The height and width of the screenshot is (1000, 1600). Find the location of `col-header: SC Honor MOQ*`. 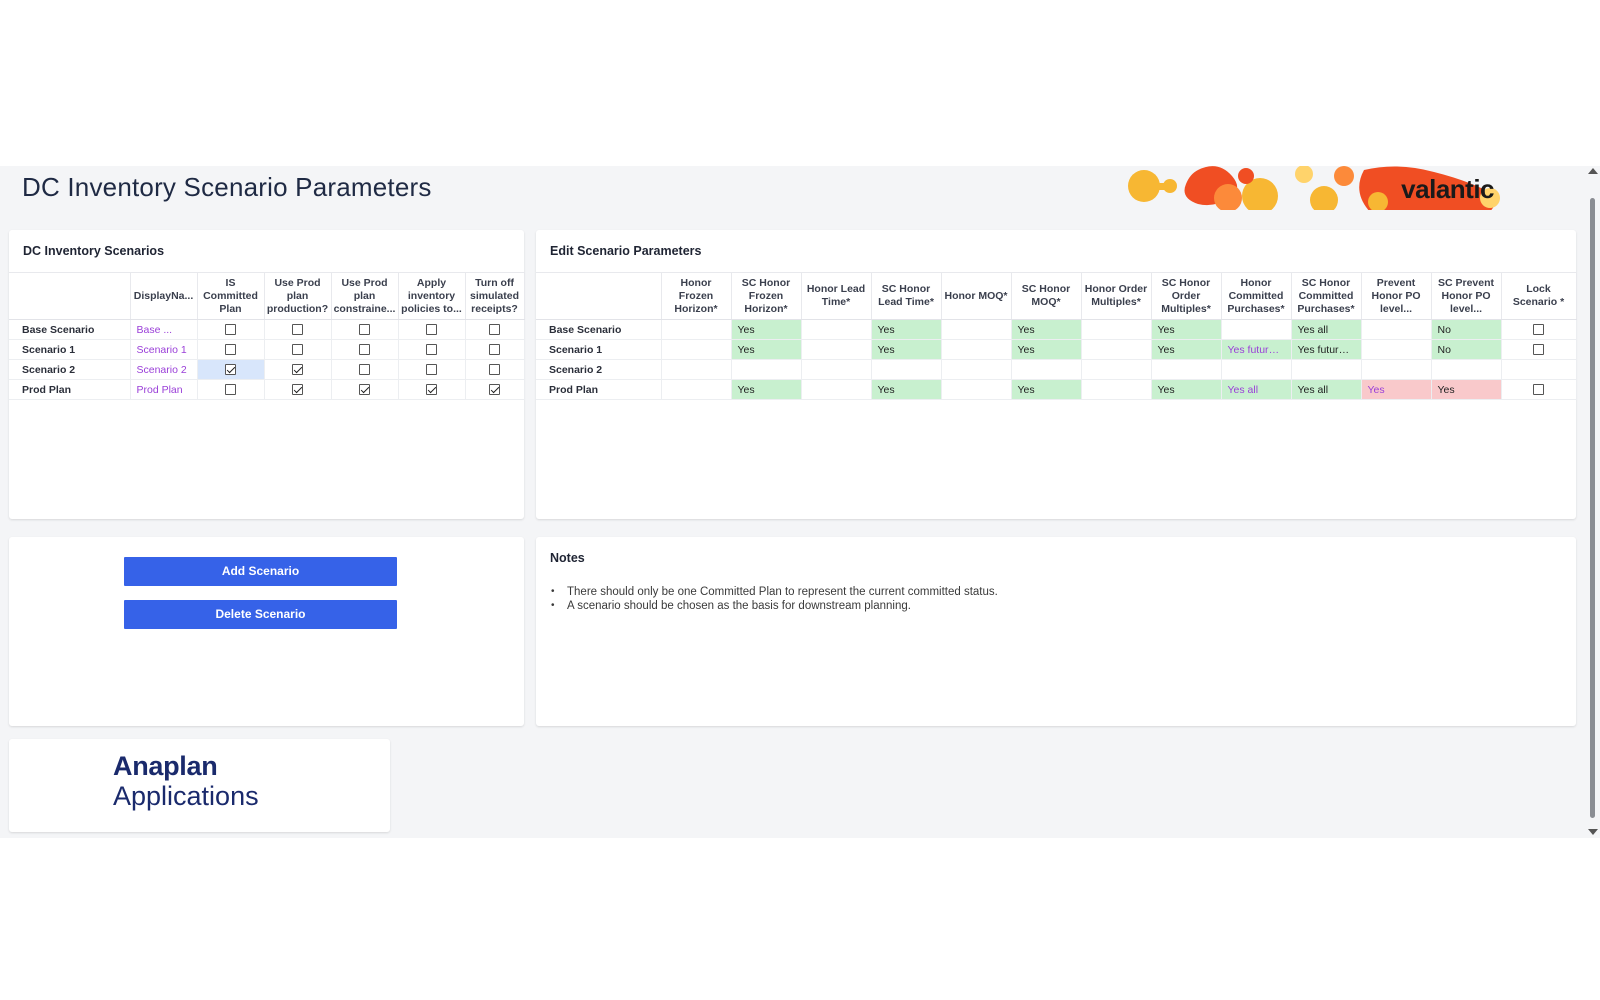

col-header: SC Honor MOQ* is located at coordinates (1046, 296).